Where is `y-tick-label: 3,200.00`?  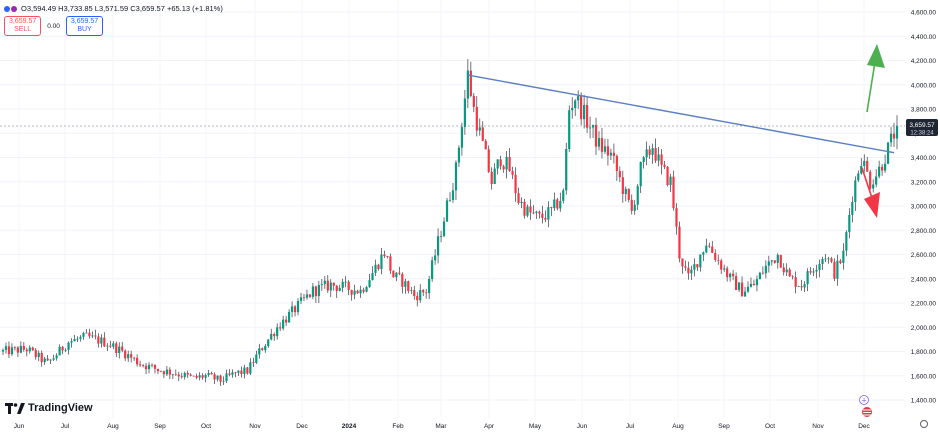 y-tick-label: 3,200.00 is located at coordinates (924, 182).